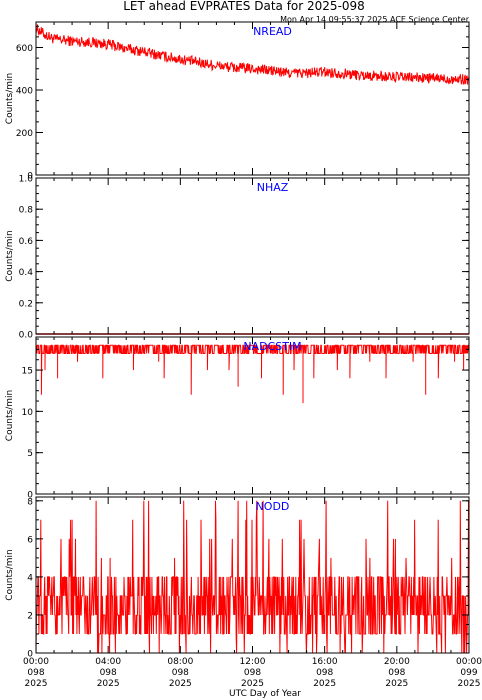  Describe the element at coordinates (30, 616) in the screenshot. I see `y-tick-label: 2` at that location.